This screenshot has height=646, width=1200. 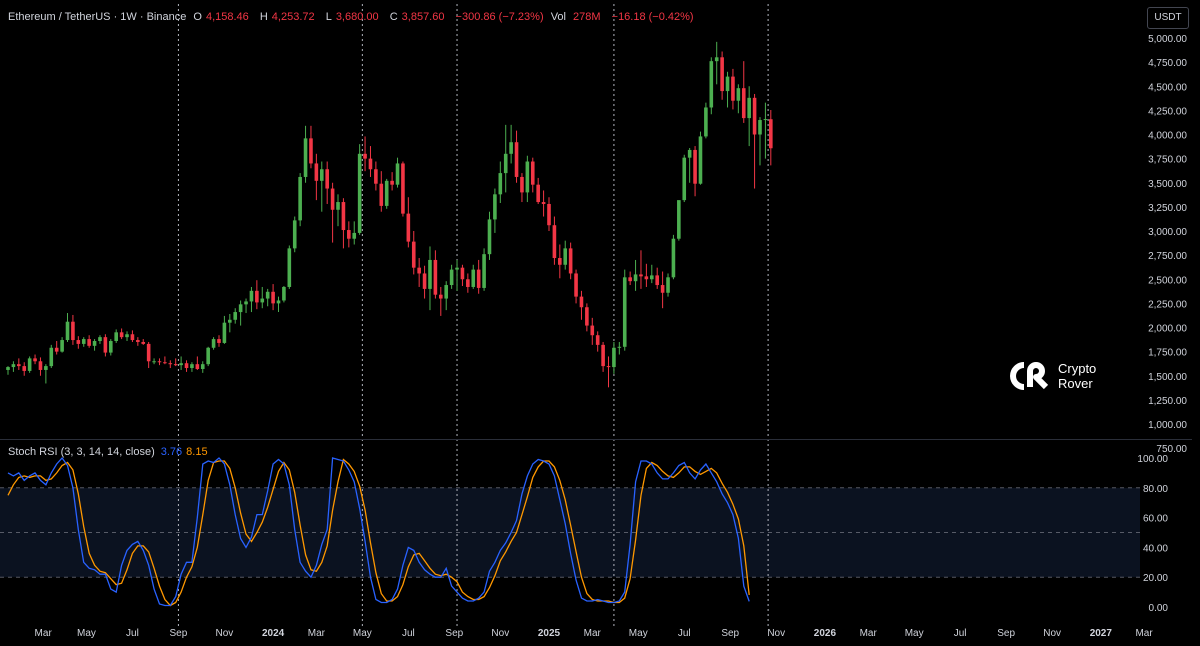 I want to click on close-label: C, so click(x=393, y=17).